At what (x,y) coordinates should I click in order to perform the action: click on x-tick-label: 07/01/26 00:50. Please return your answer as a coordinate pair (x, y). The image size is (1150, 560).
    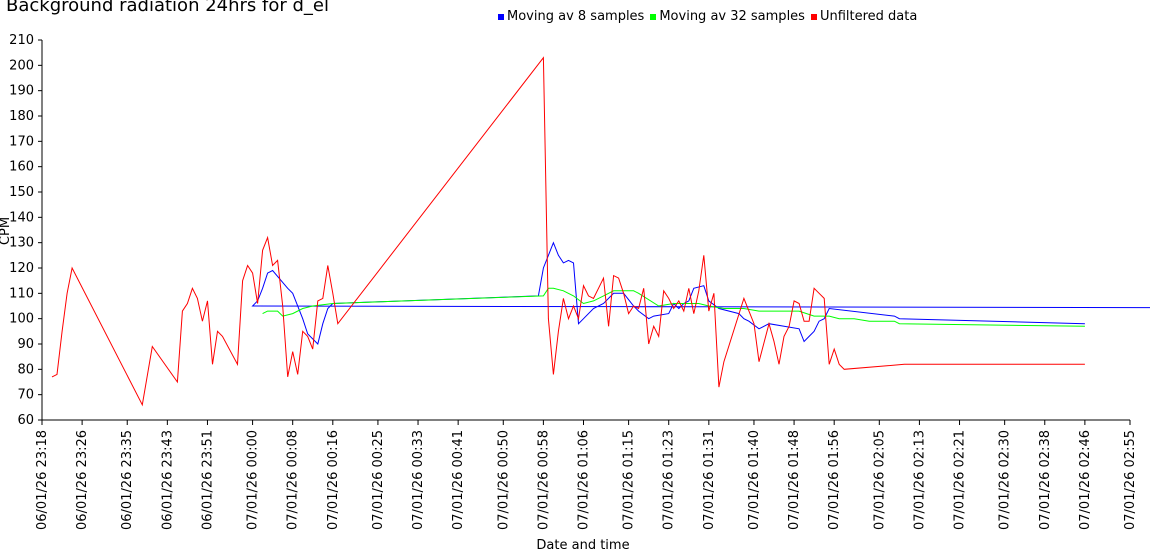
    Looking at the image, I should click on (503, 480).